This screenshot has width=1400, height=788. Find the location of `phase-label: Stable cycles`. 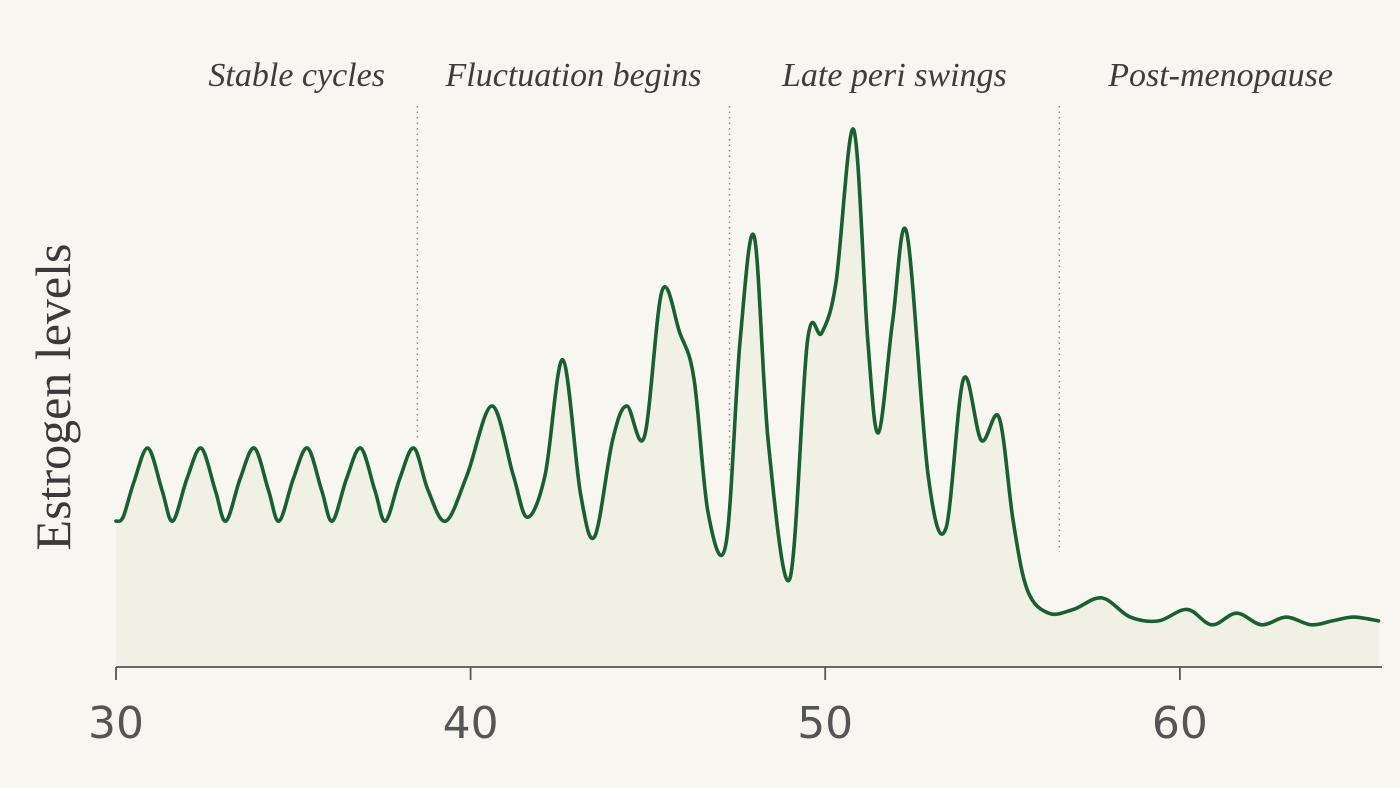

phase-label: Stable cycles is located at coordinates (296, 75).